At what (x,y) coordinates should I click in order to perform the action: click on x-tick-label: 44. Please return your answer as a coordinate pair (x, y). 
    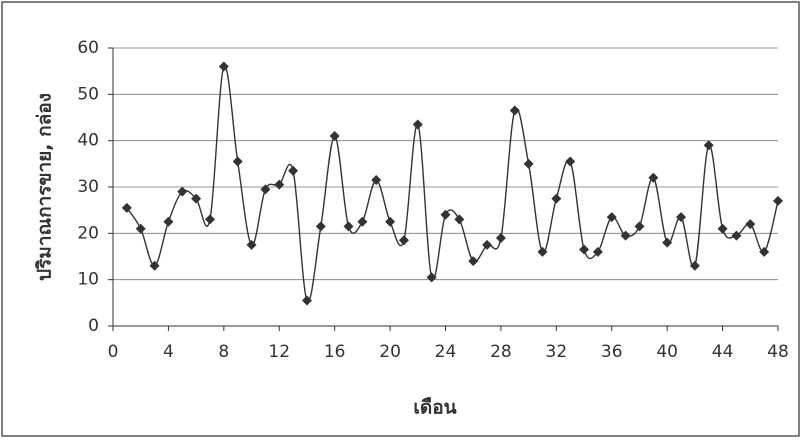
    Looking at the image, I should click on (723, 352).